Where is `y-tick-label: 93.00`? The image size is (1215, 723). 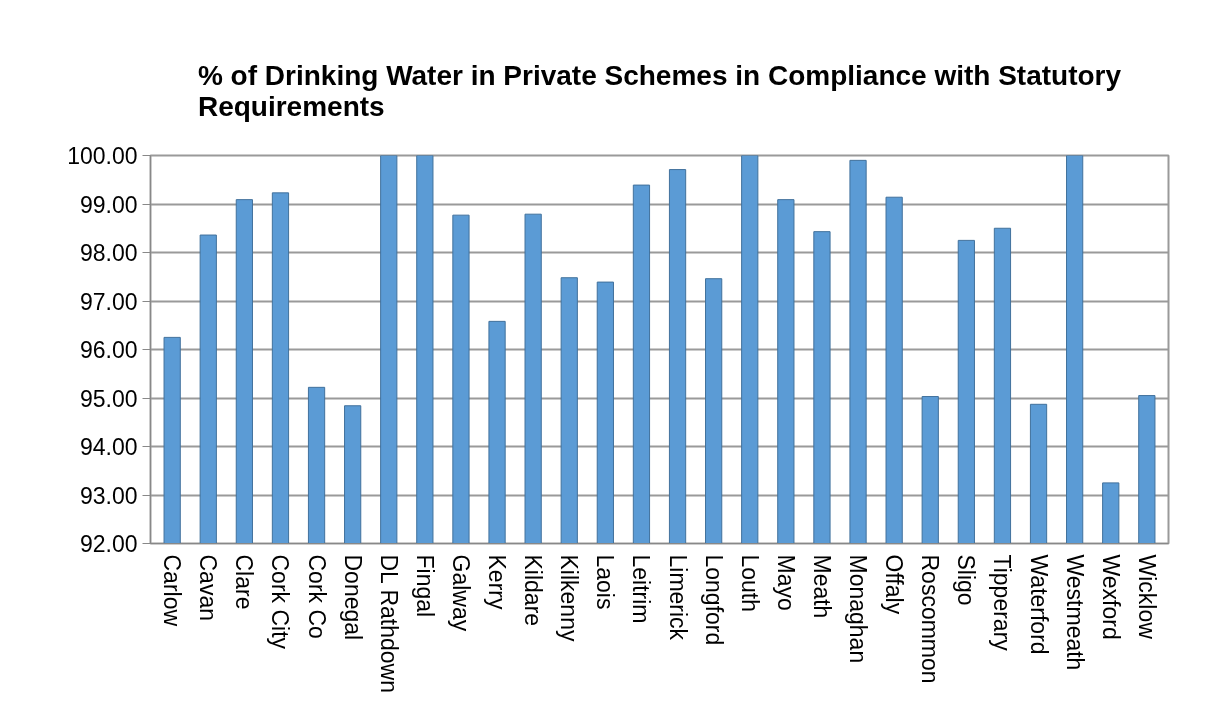
y-tick-label: 93.00 is located at coordinates (108, 495).